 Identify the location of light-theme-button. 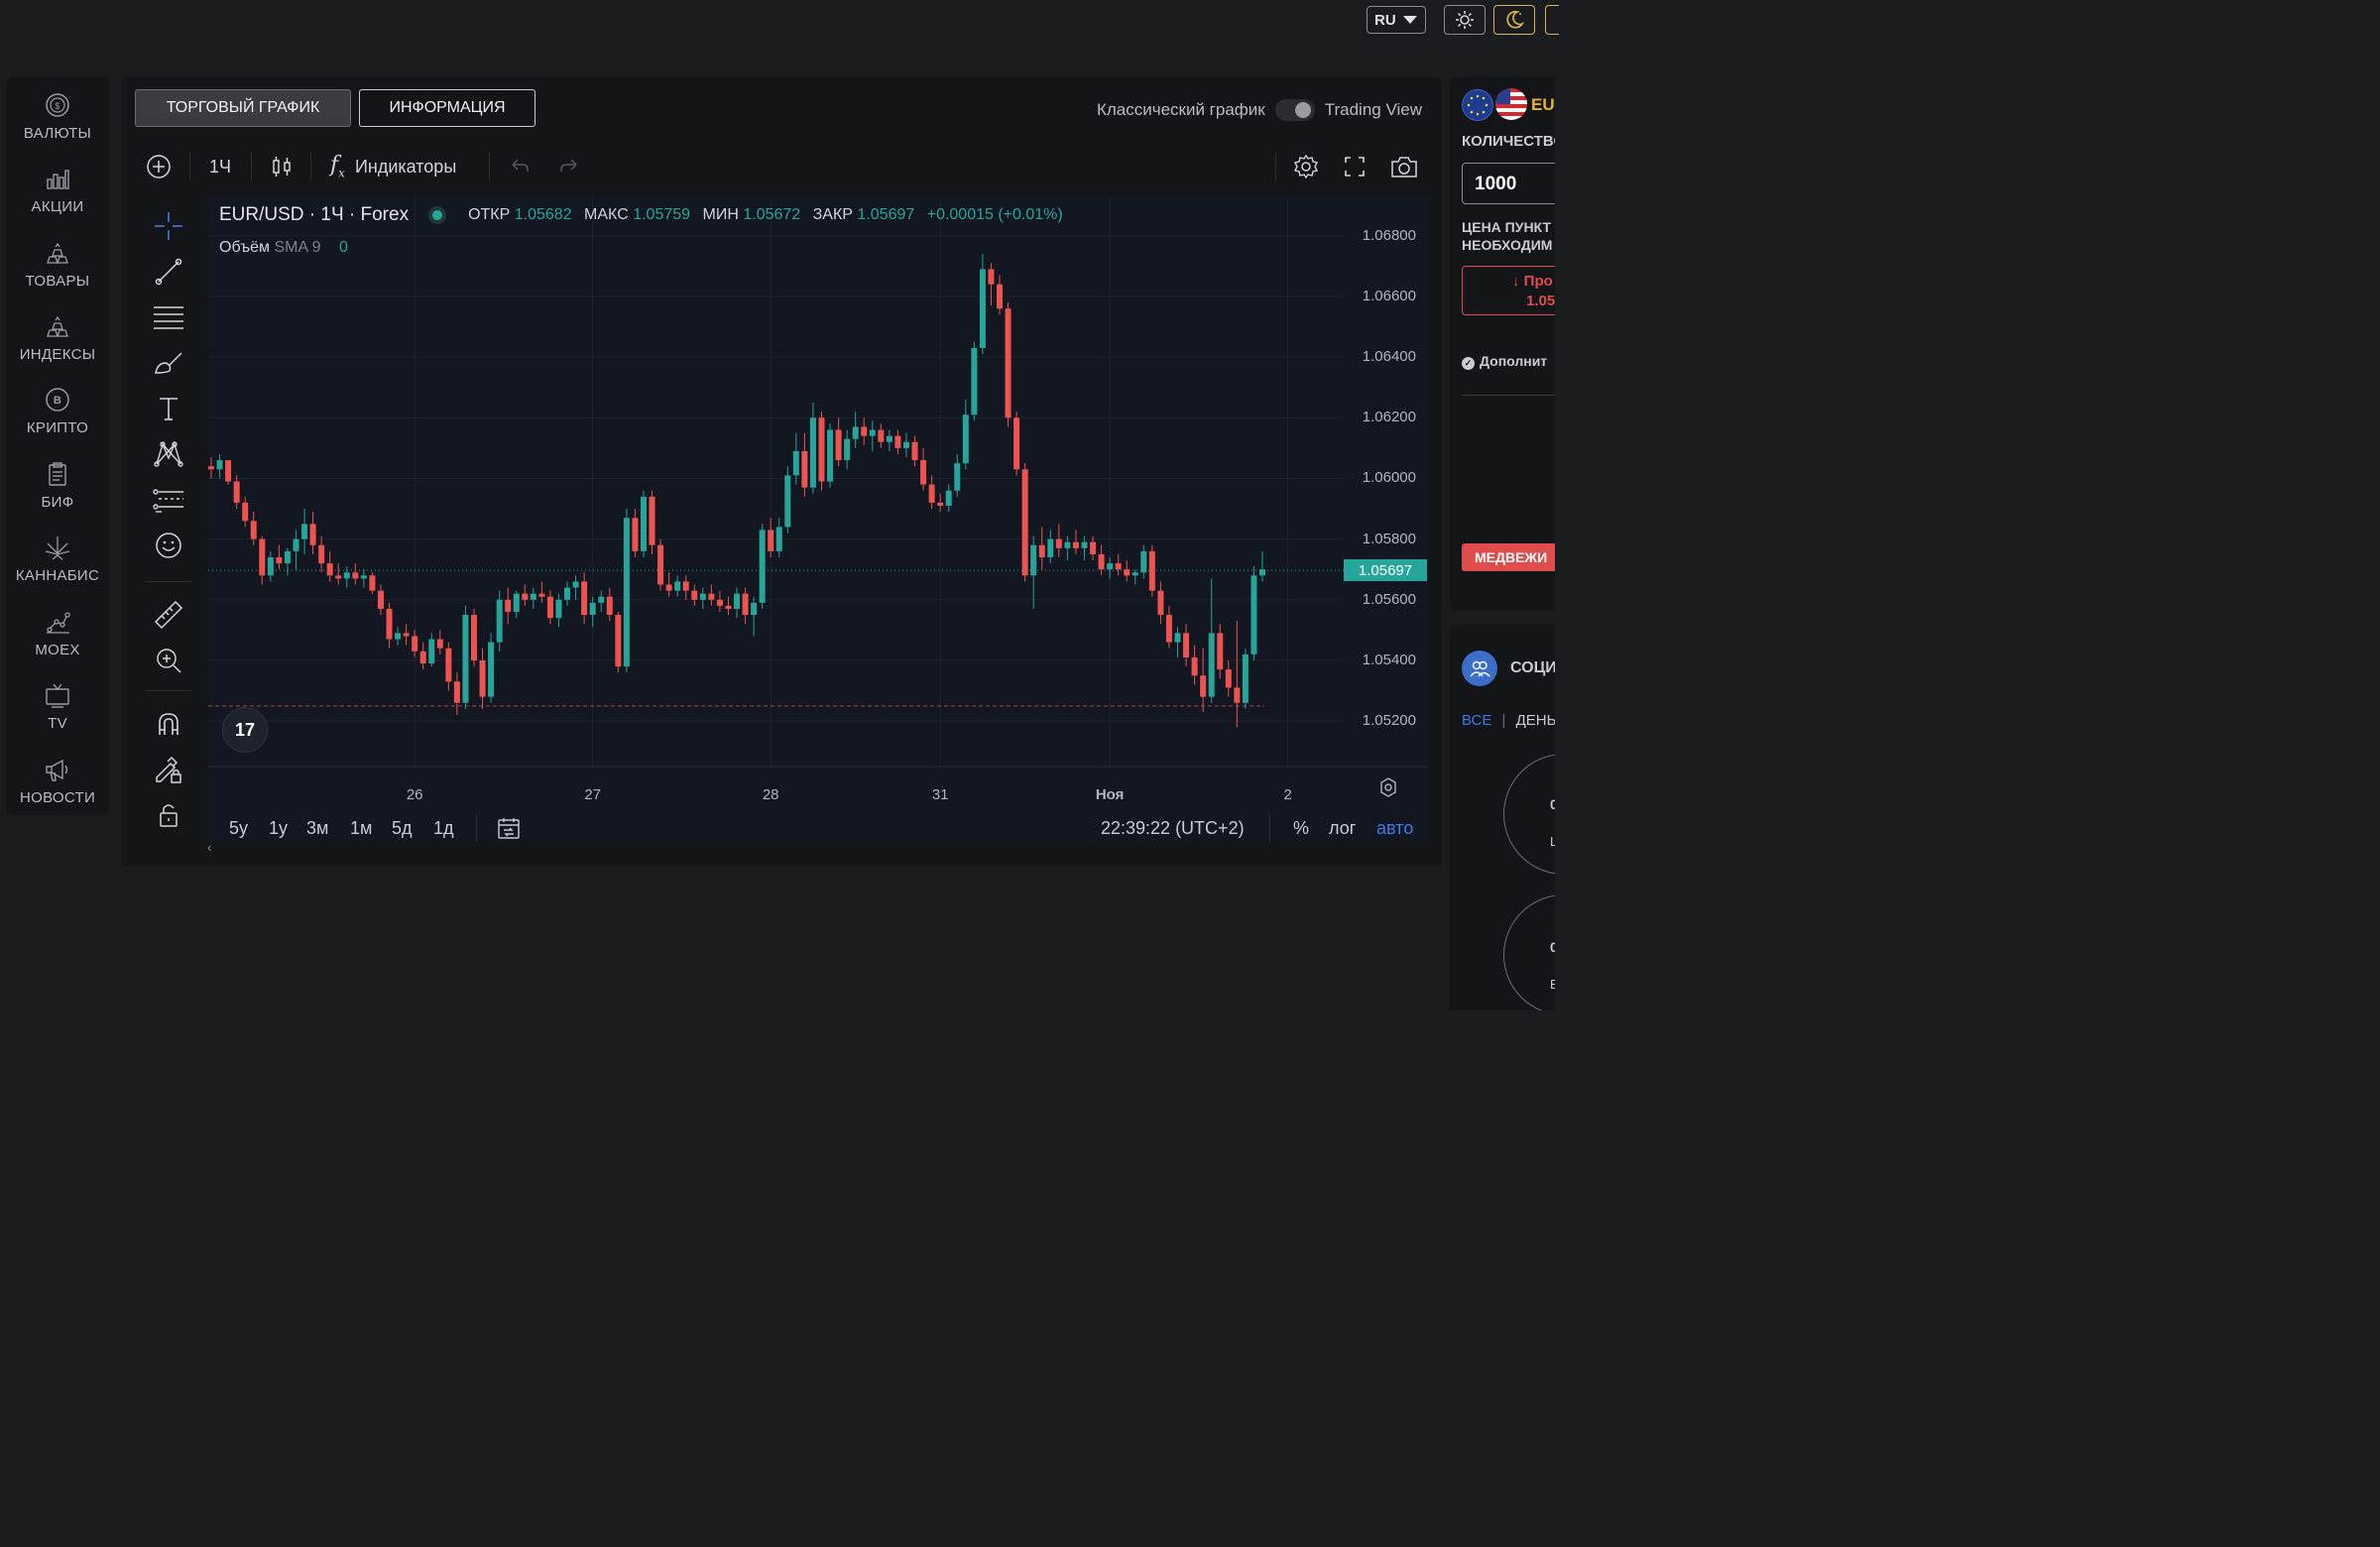
(1465, 20).